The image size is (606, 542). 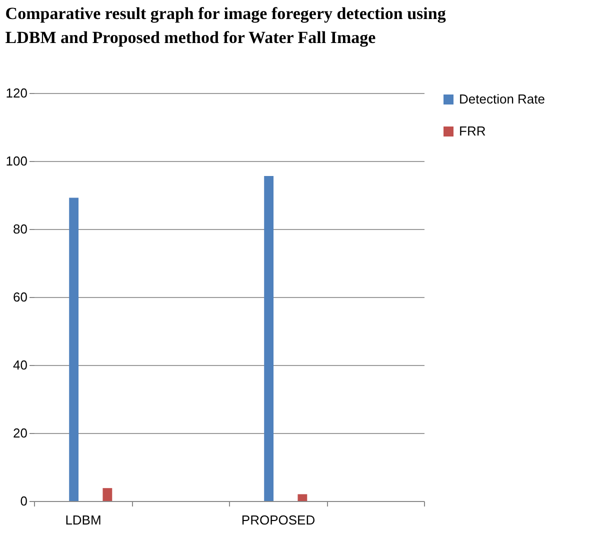 What do you see at coordinates (20, 297) in the screenshot?
I see `y-tick-label: 60` at bounding box center [20, 297].